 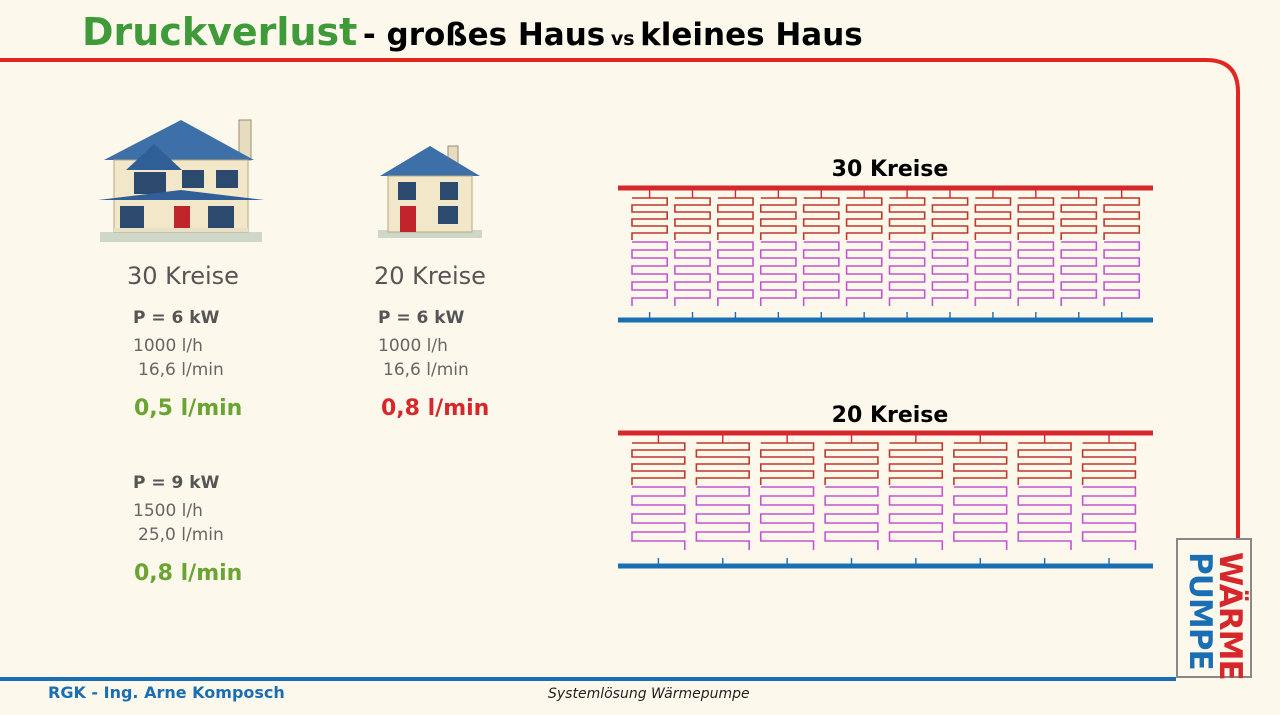 What do you see at coordinates (1200, 611) in the screenshot?
I see `logo-line2: PUMPE` at bounding box center [1200, 611].